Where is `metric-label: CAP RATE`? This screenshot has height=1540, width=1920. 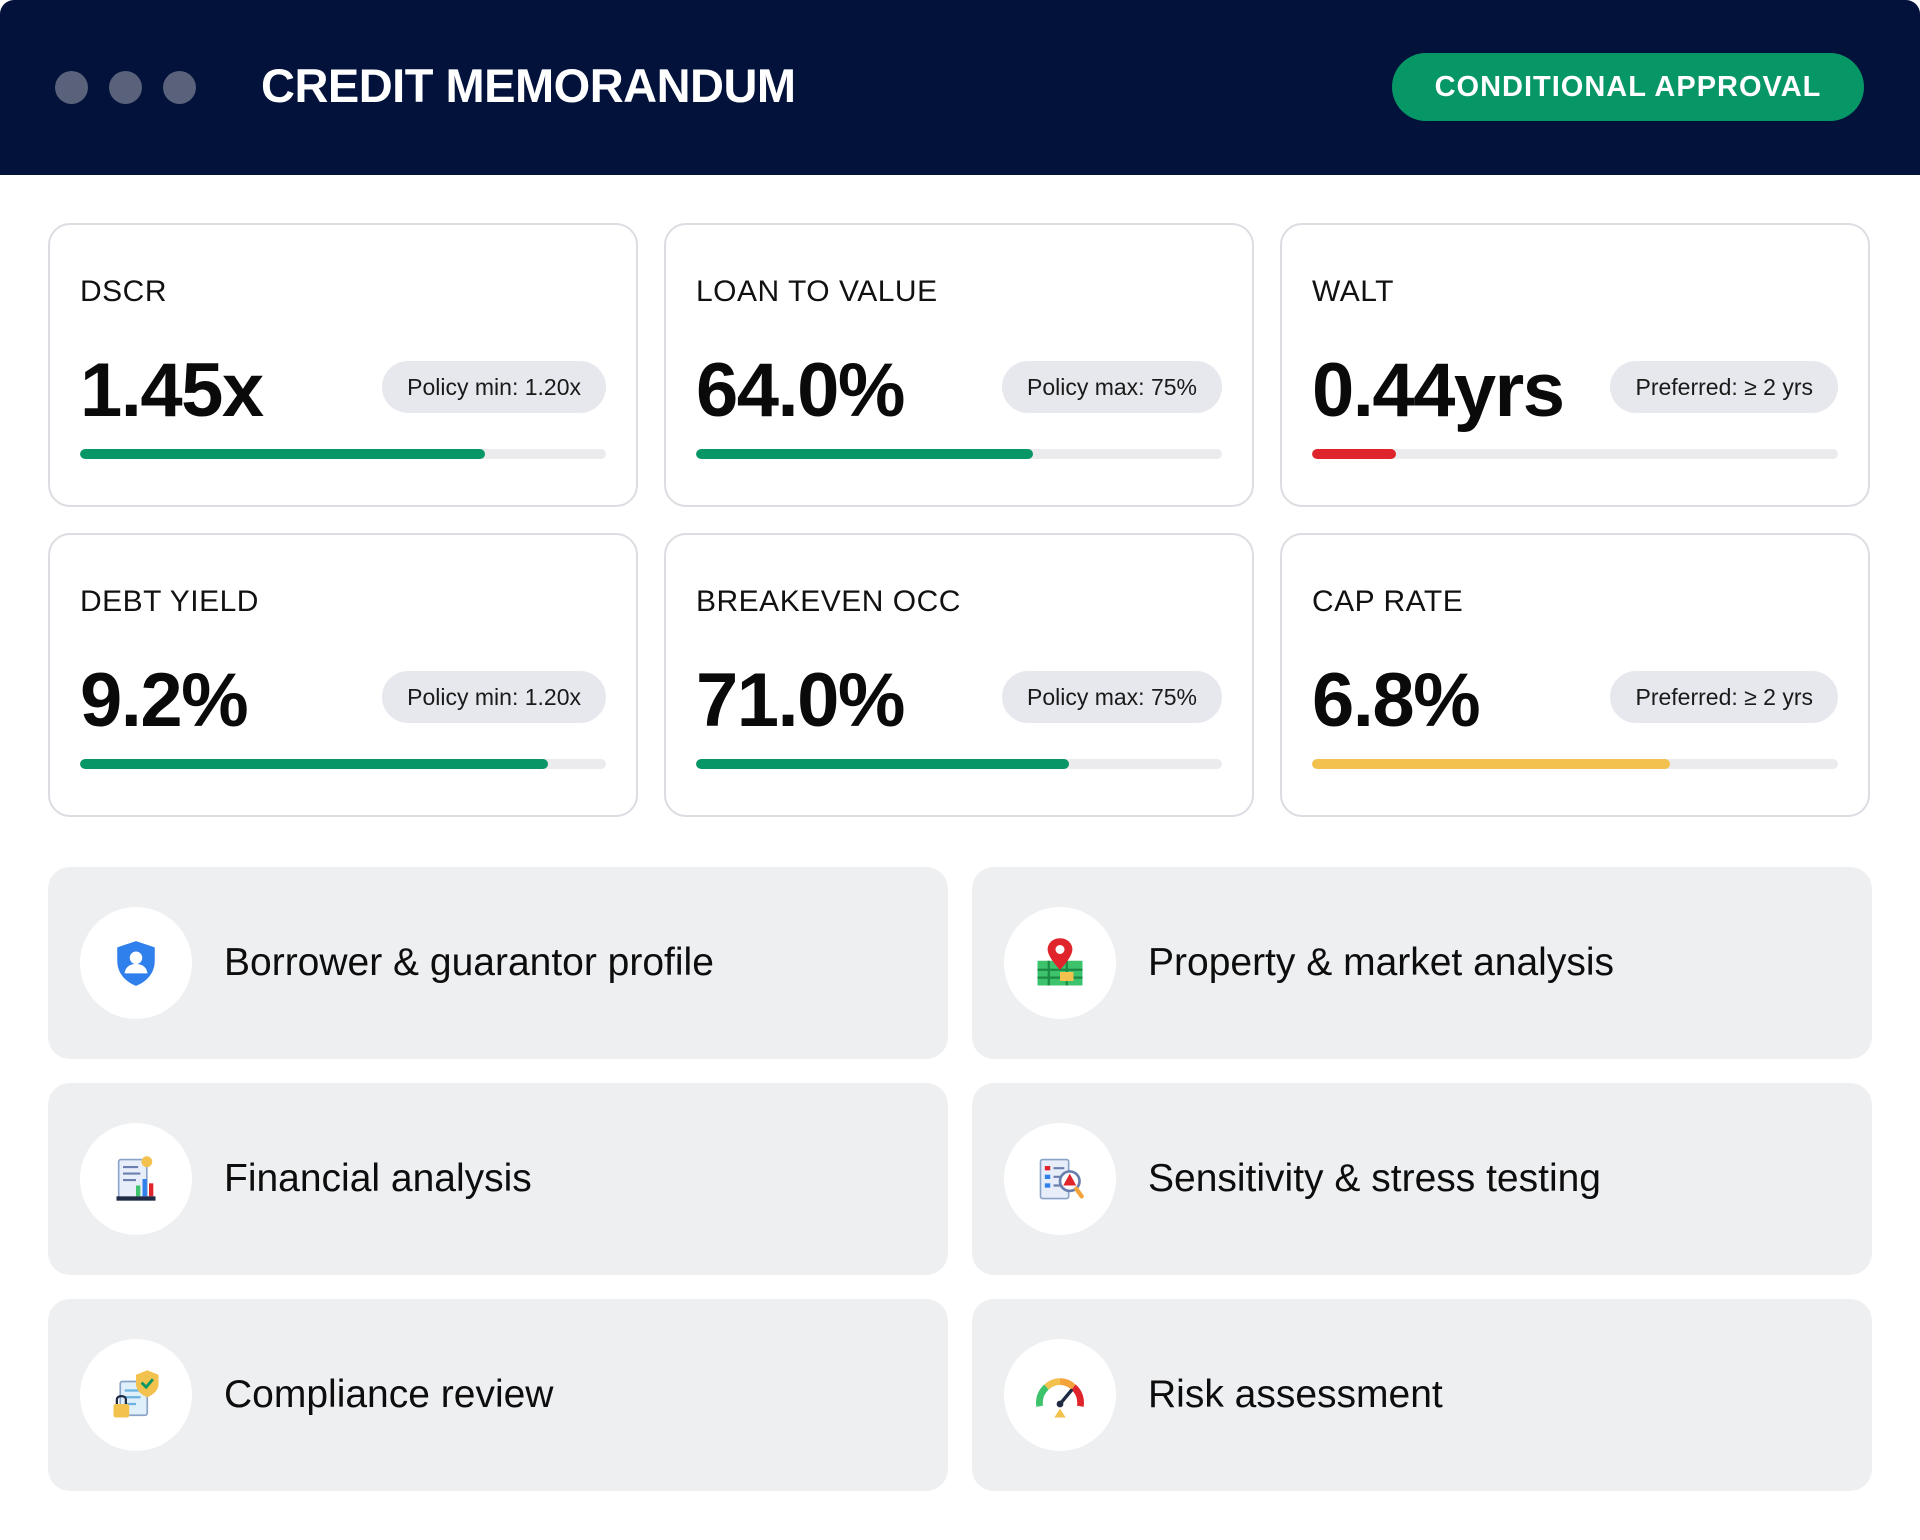 metric-label: CAP RATE is located at coordinates (1388, 601).